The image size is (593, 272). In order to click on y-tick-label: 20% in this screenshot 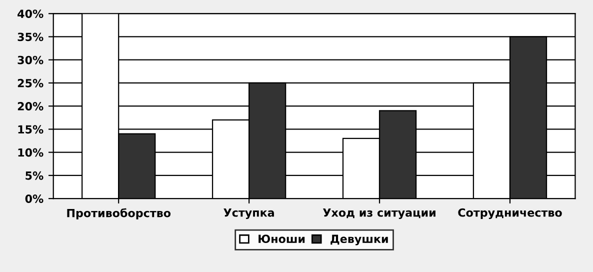, I will do `click(31, 106)`.